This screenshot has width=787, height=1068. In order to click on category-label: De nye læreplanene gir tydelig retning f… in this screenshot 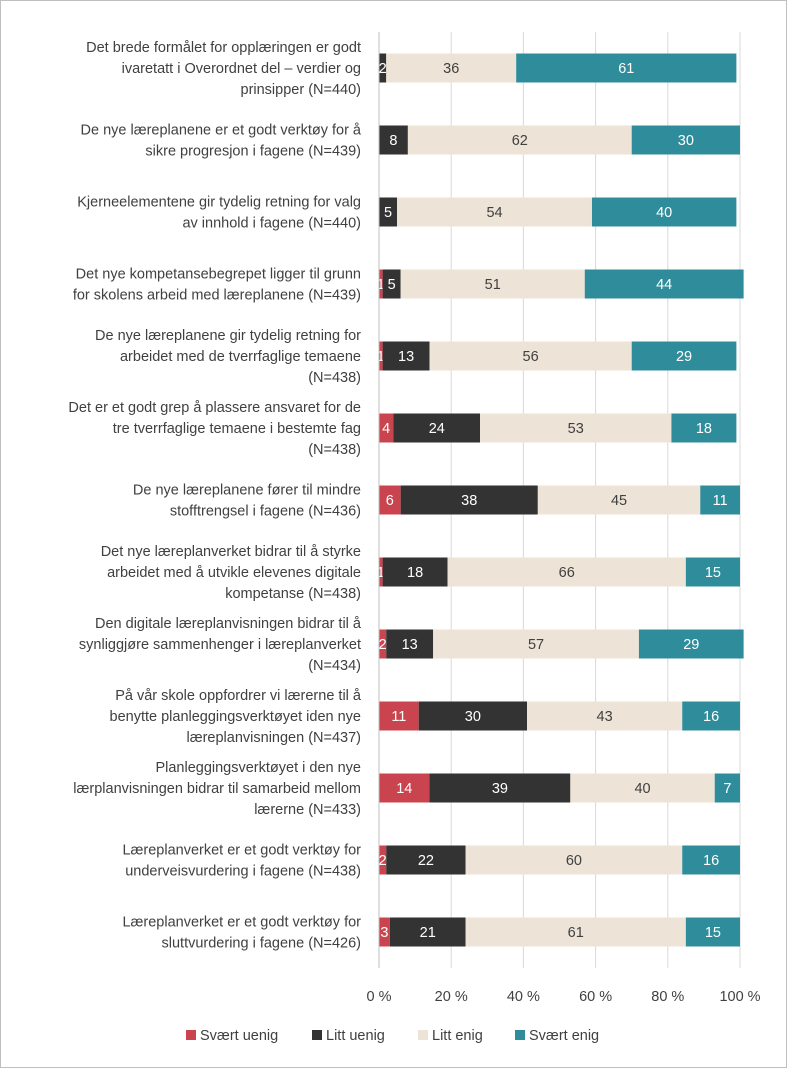, I will do `click(228, 357)`.